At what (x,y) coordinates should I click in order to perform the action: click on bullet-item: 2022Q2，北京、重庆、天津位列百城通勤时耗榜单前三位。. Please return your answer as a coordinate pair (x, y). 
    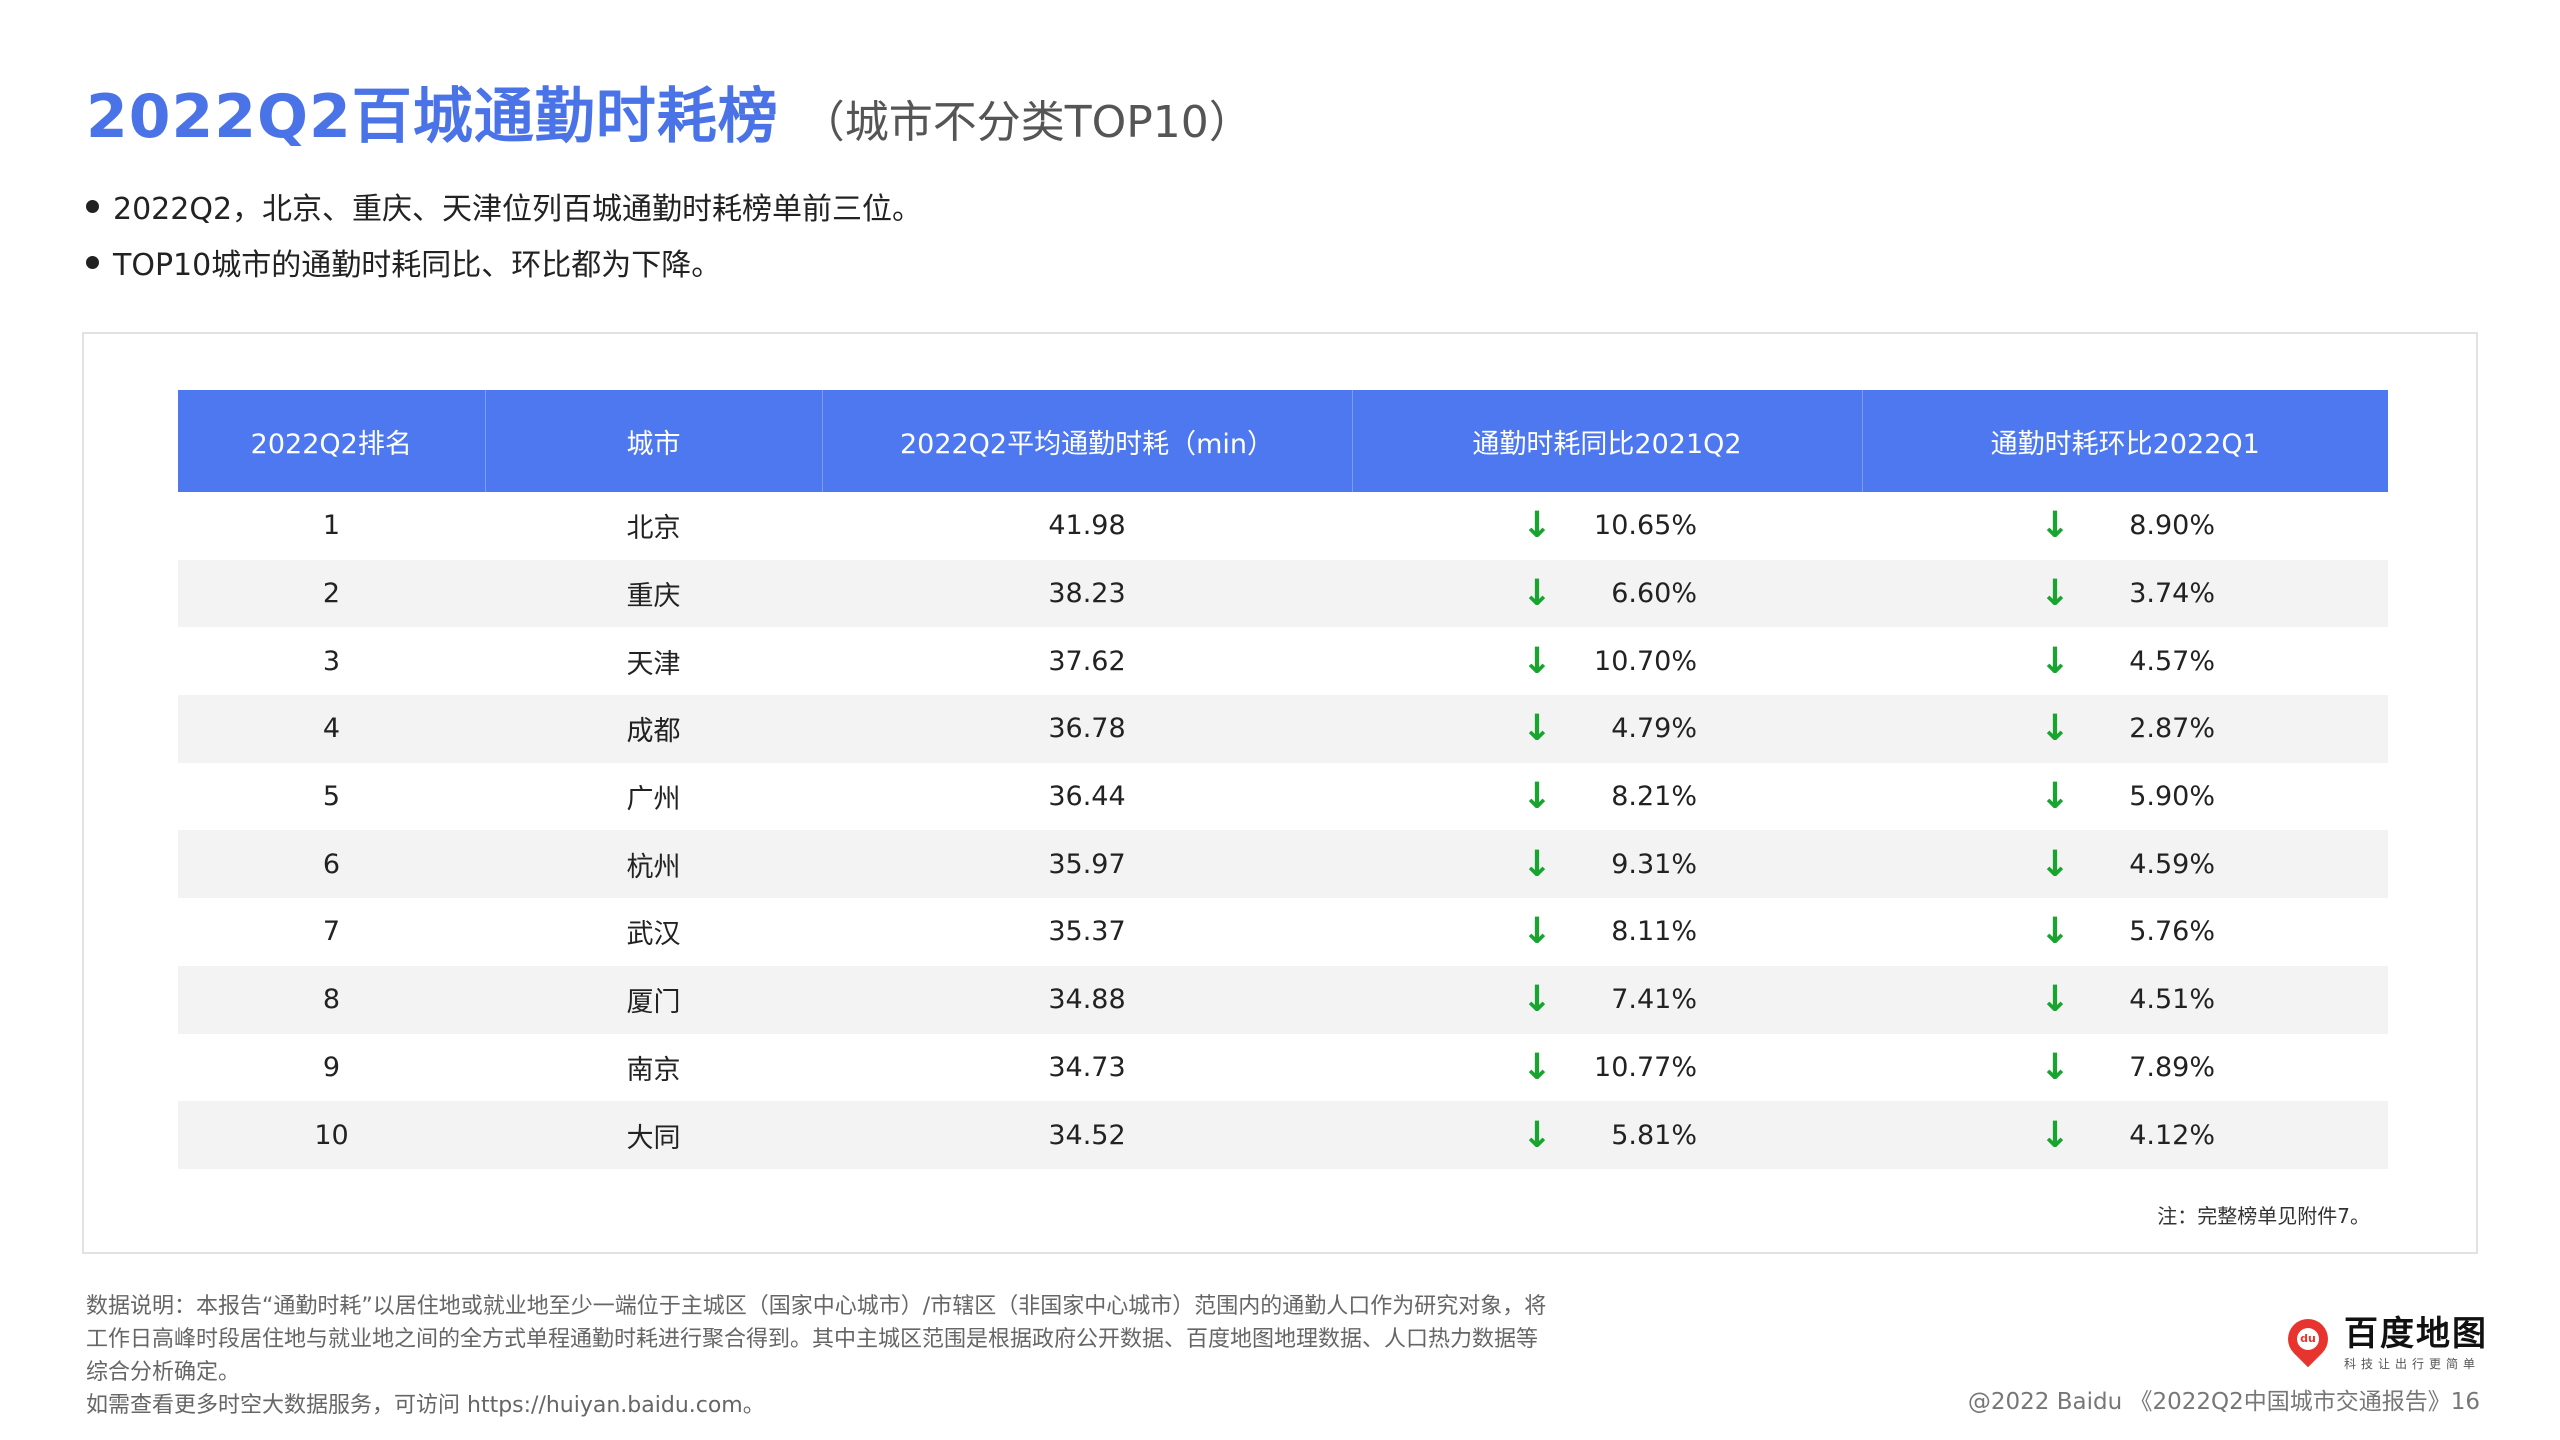
    Looking at the image, I should click on (504, 206).